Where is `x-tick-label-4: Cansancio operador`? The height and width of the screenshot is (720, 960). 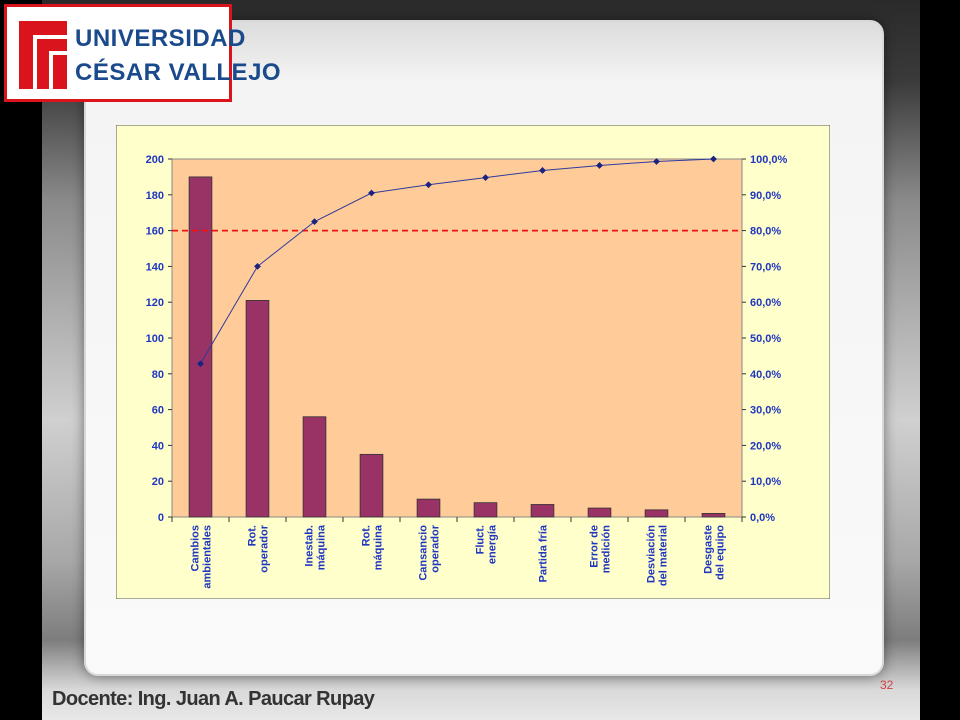 x-tick-label-4: Cansancio operador is located at coordinates (430, 552).